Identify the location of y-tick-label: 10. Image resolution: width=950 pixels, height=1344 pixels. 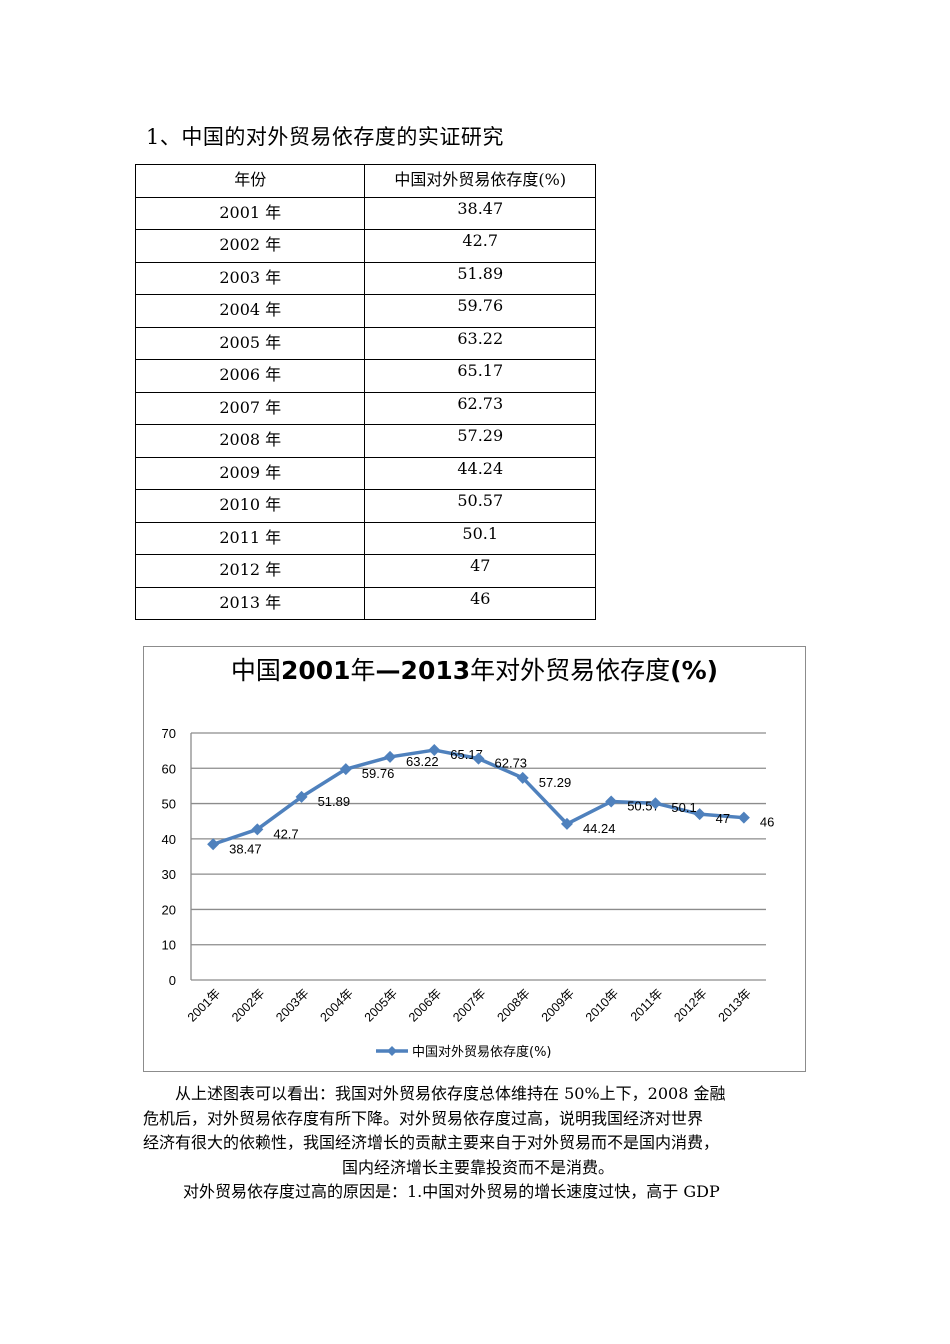
(169, 945).